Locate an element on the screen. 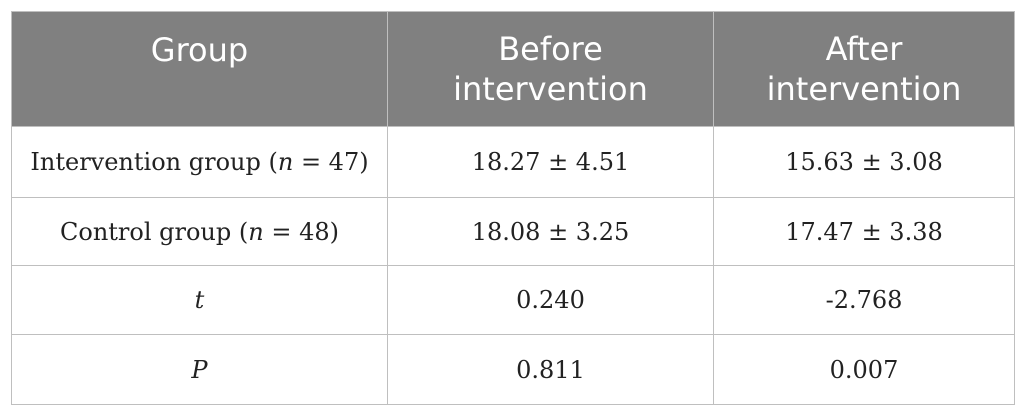 This screenshot has height=414, width=1025. row-label-cell: P is located at coordinates (199, 369).